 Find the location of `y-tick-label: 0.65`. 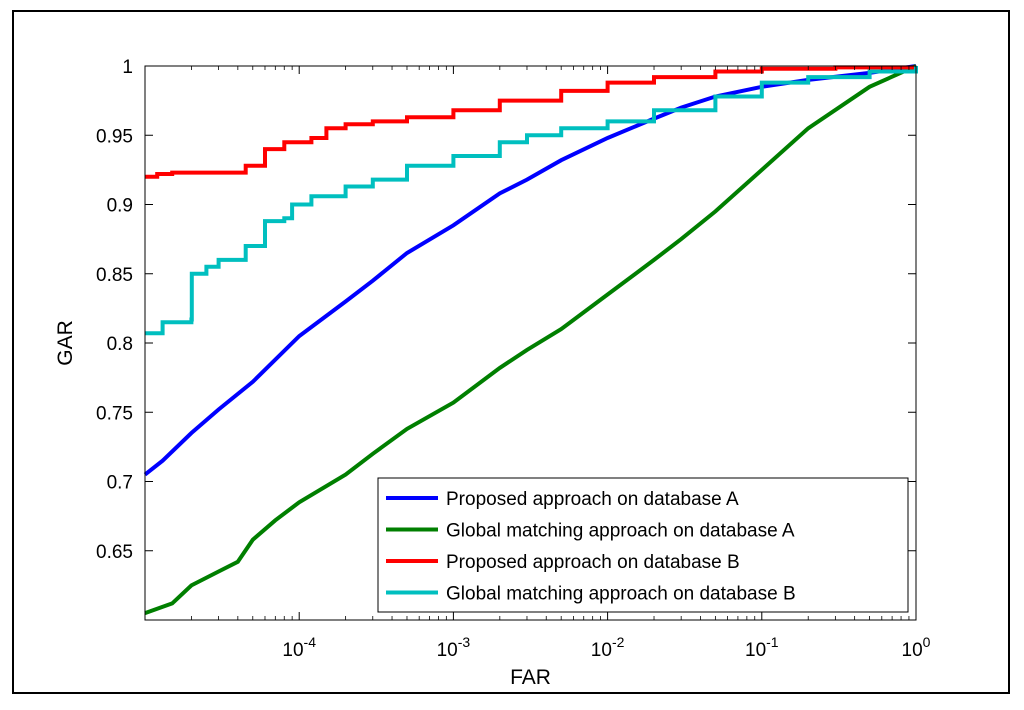

y-tick-label: 0.65 is located at coordinates (114, 552).